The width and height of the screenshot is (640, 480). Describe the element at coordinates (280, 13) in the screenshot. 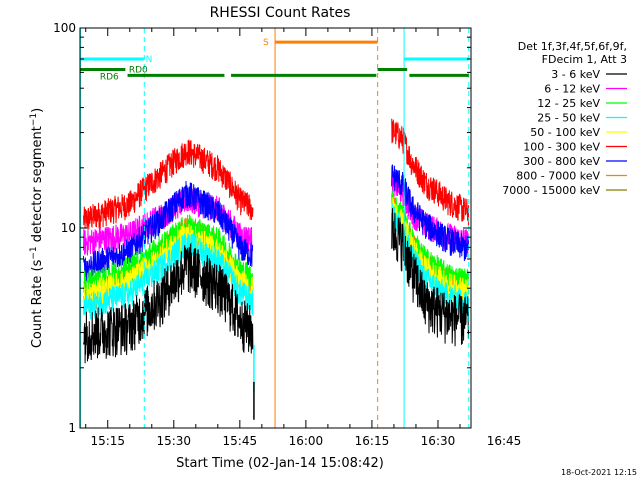

I see `chart-title: RHESSI Count Rates` at that location.